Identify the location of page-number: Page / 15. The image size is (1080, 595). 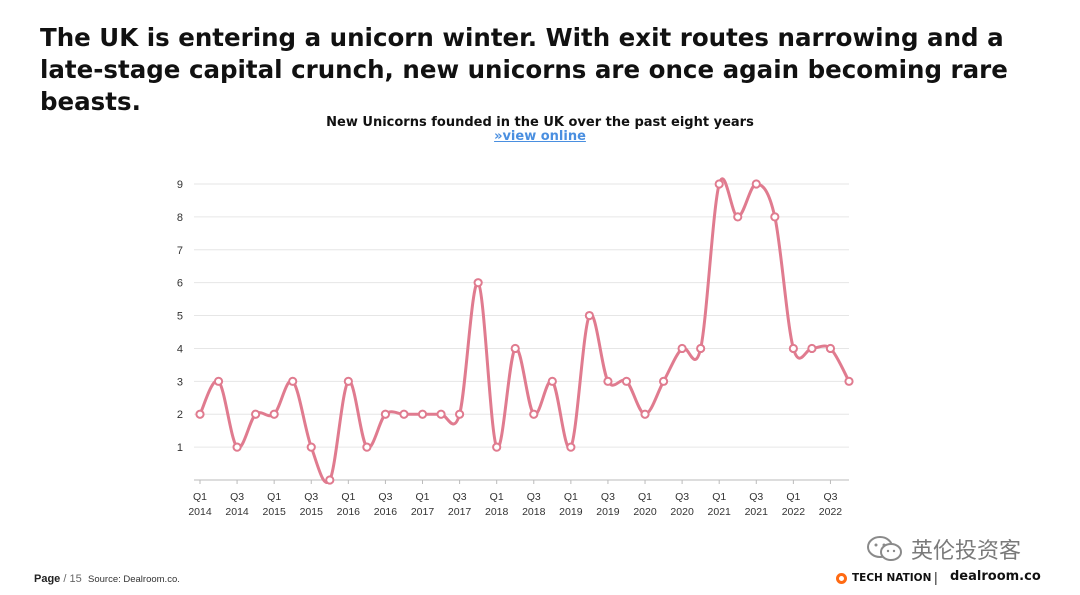
(58, 579).